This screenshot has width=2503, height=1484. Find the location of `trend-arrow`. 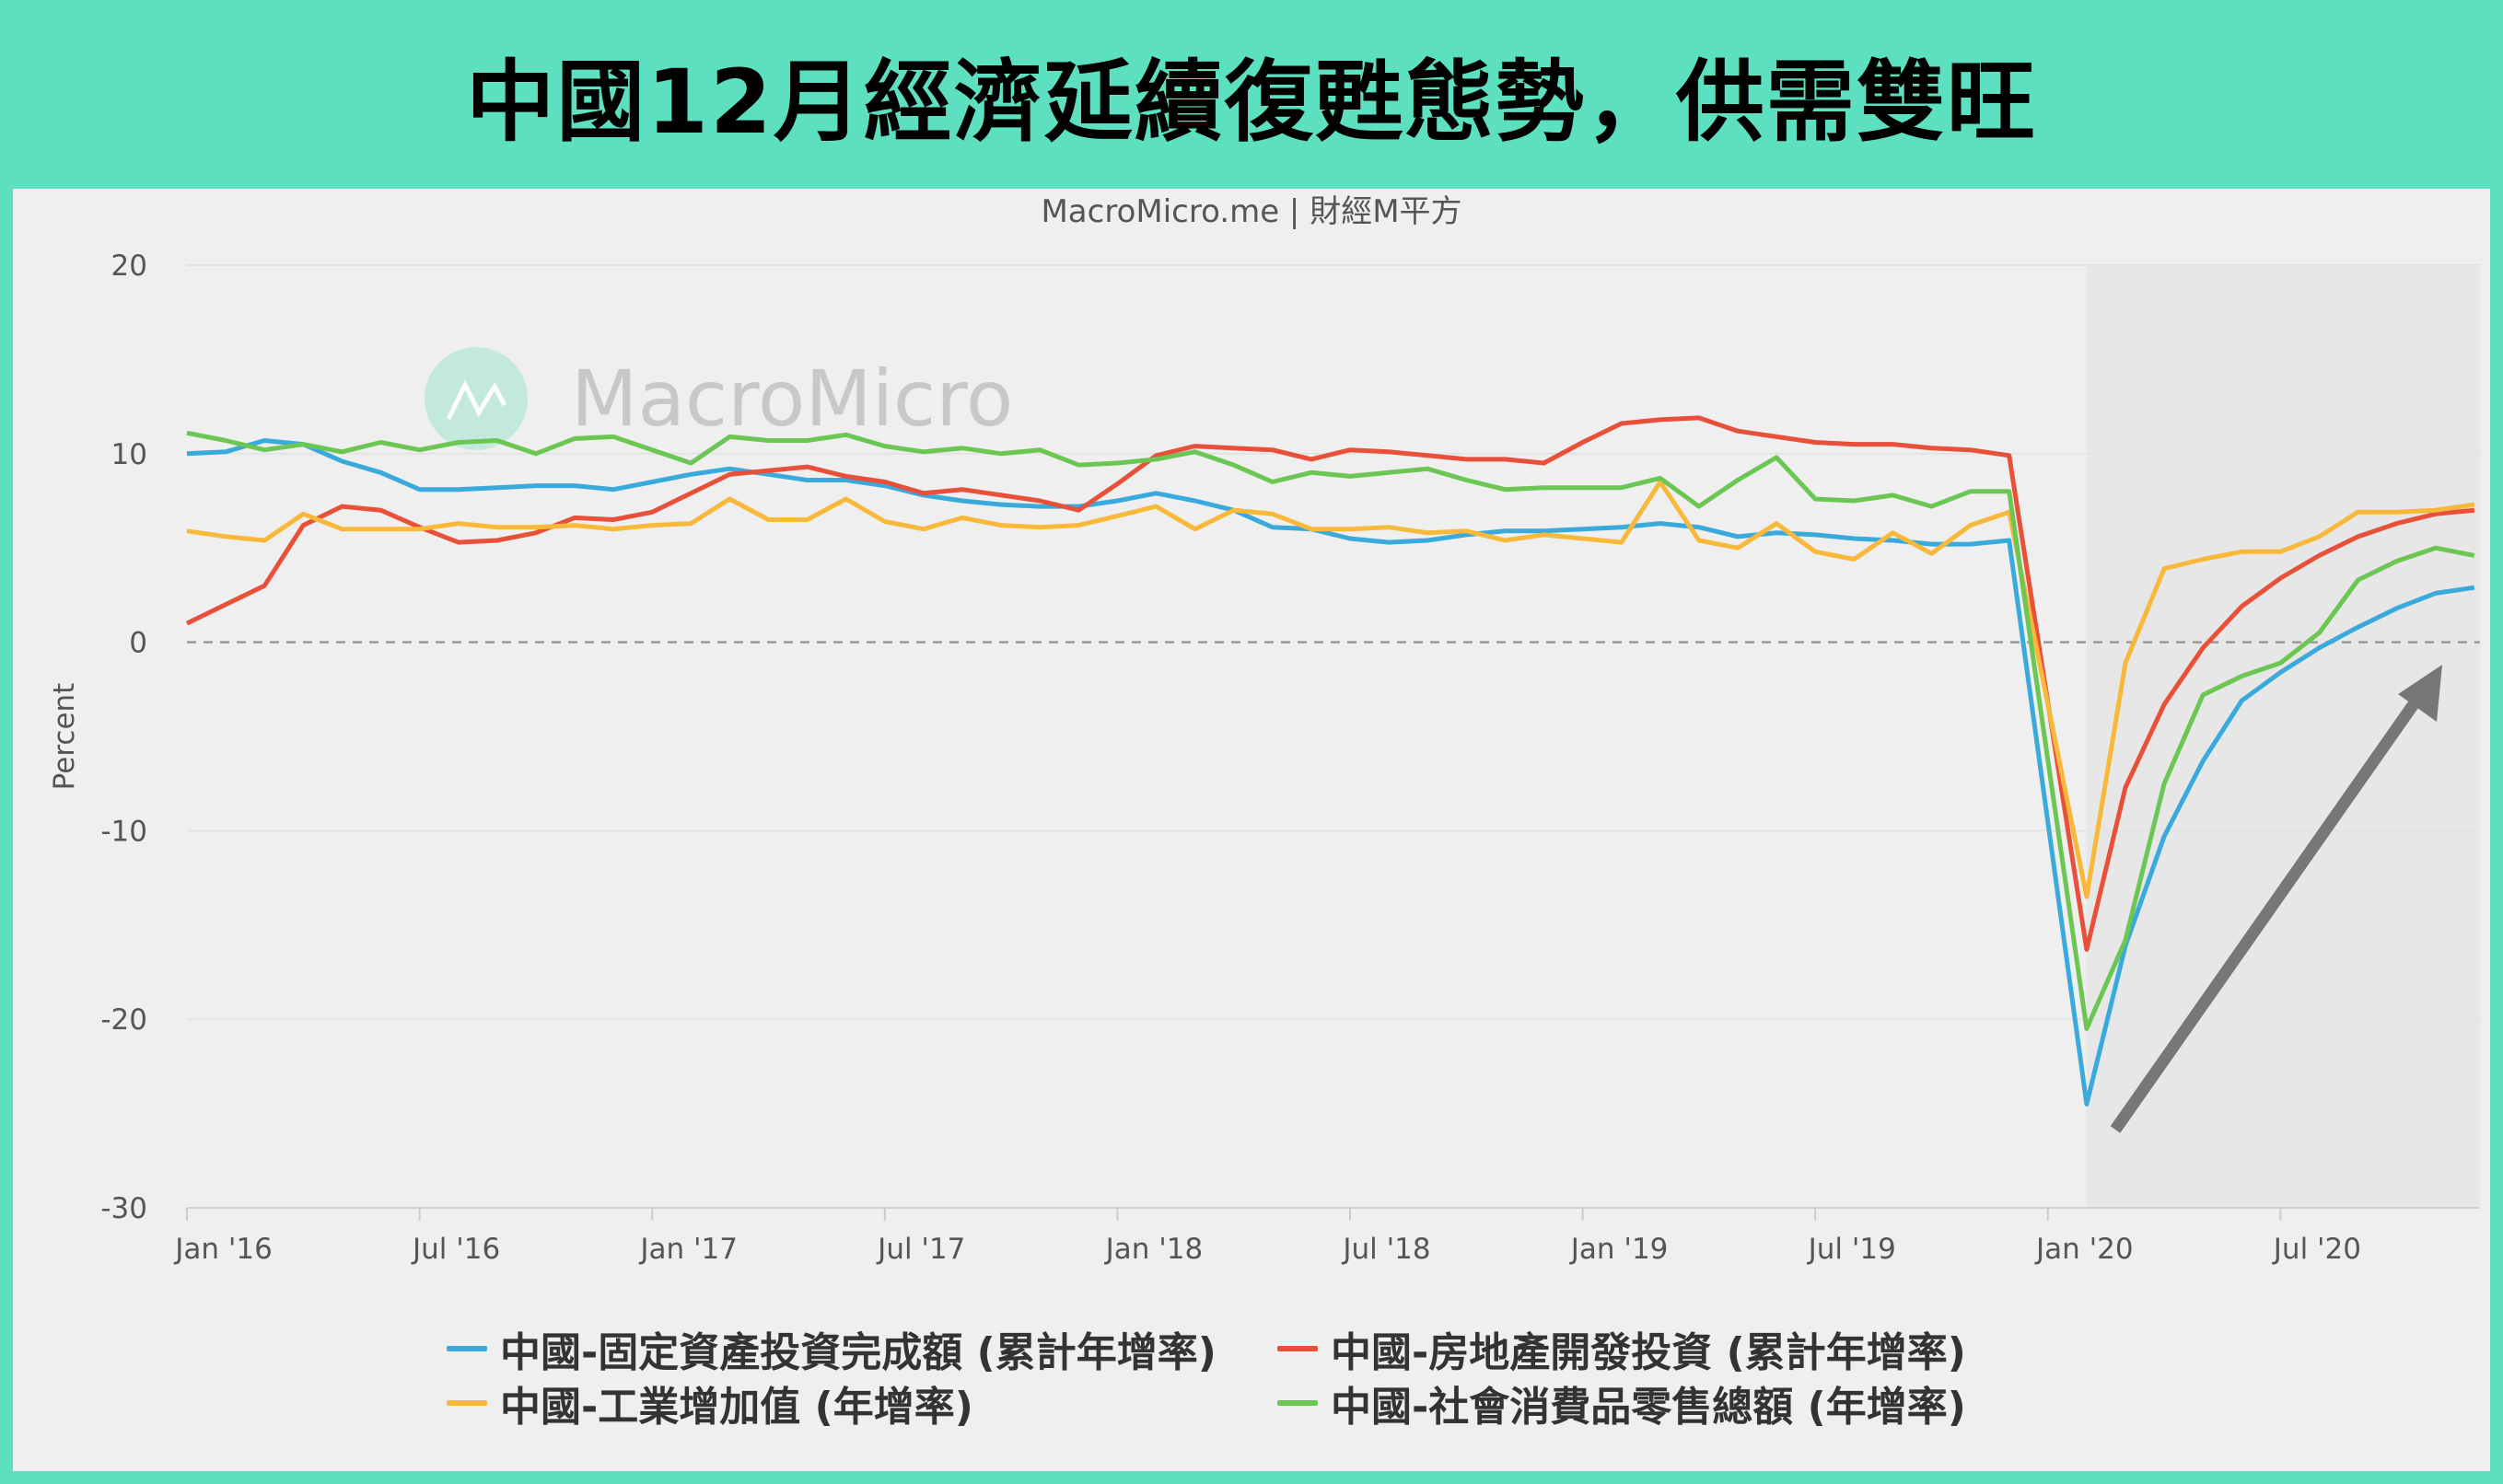

trend-arrow is located at coordinates (2276, 899).